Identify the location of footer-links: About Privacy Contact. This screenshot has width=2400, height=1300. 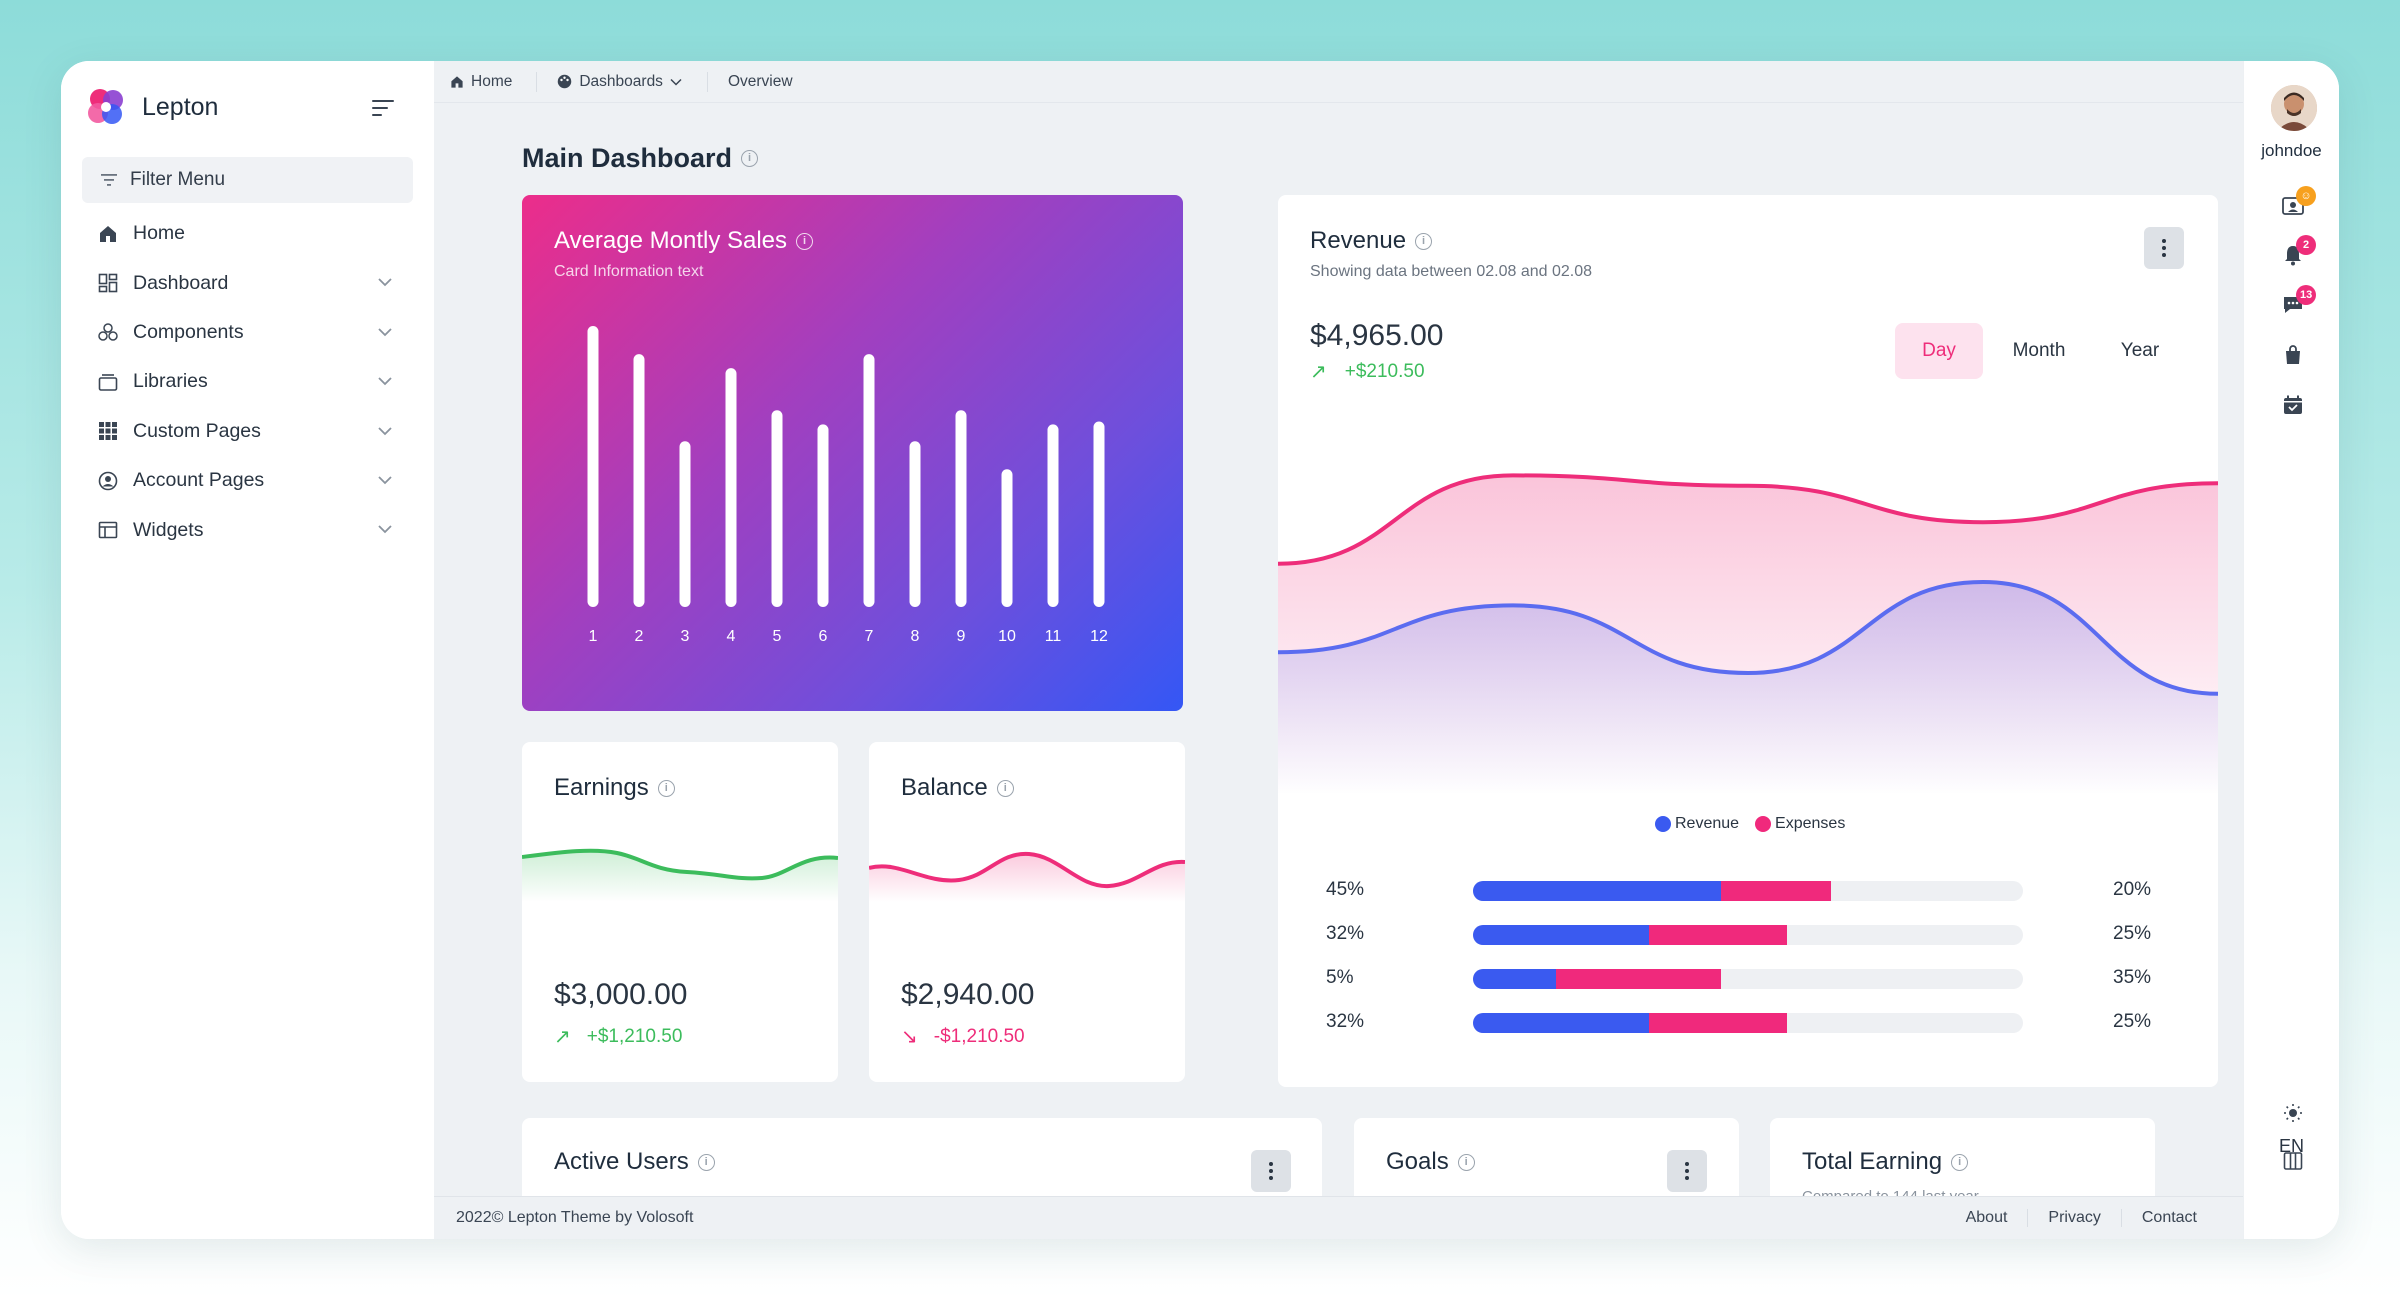
(2081, 1218).